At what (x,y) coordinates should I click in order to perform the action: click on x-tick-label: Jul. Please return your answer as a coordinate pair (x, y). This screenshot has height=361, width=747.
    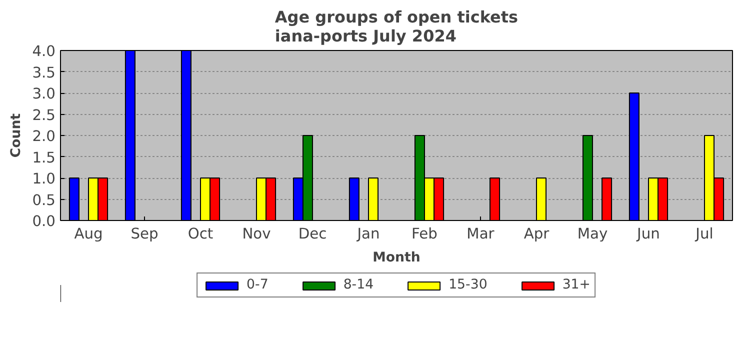
    Looking at the image, I should click on (704, 234).